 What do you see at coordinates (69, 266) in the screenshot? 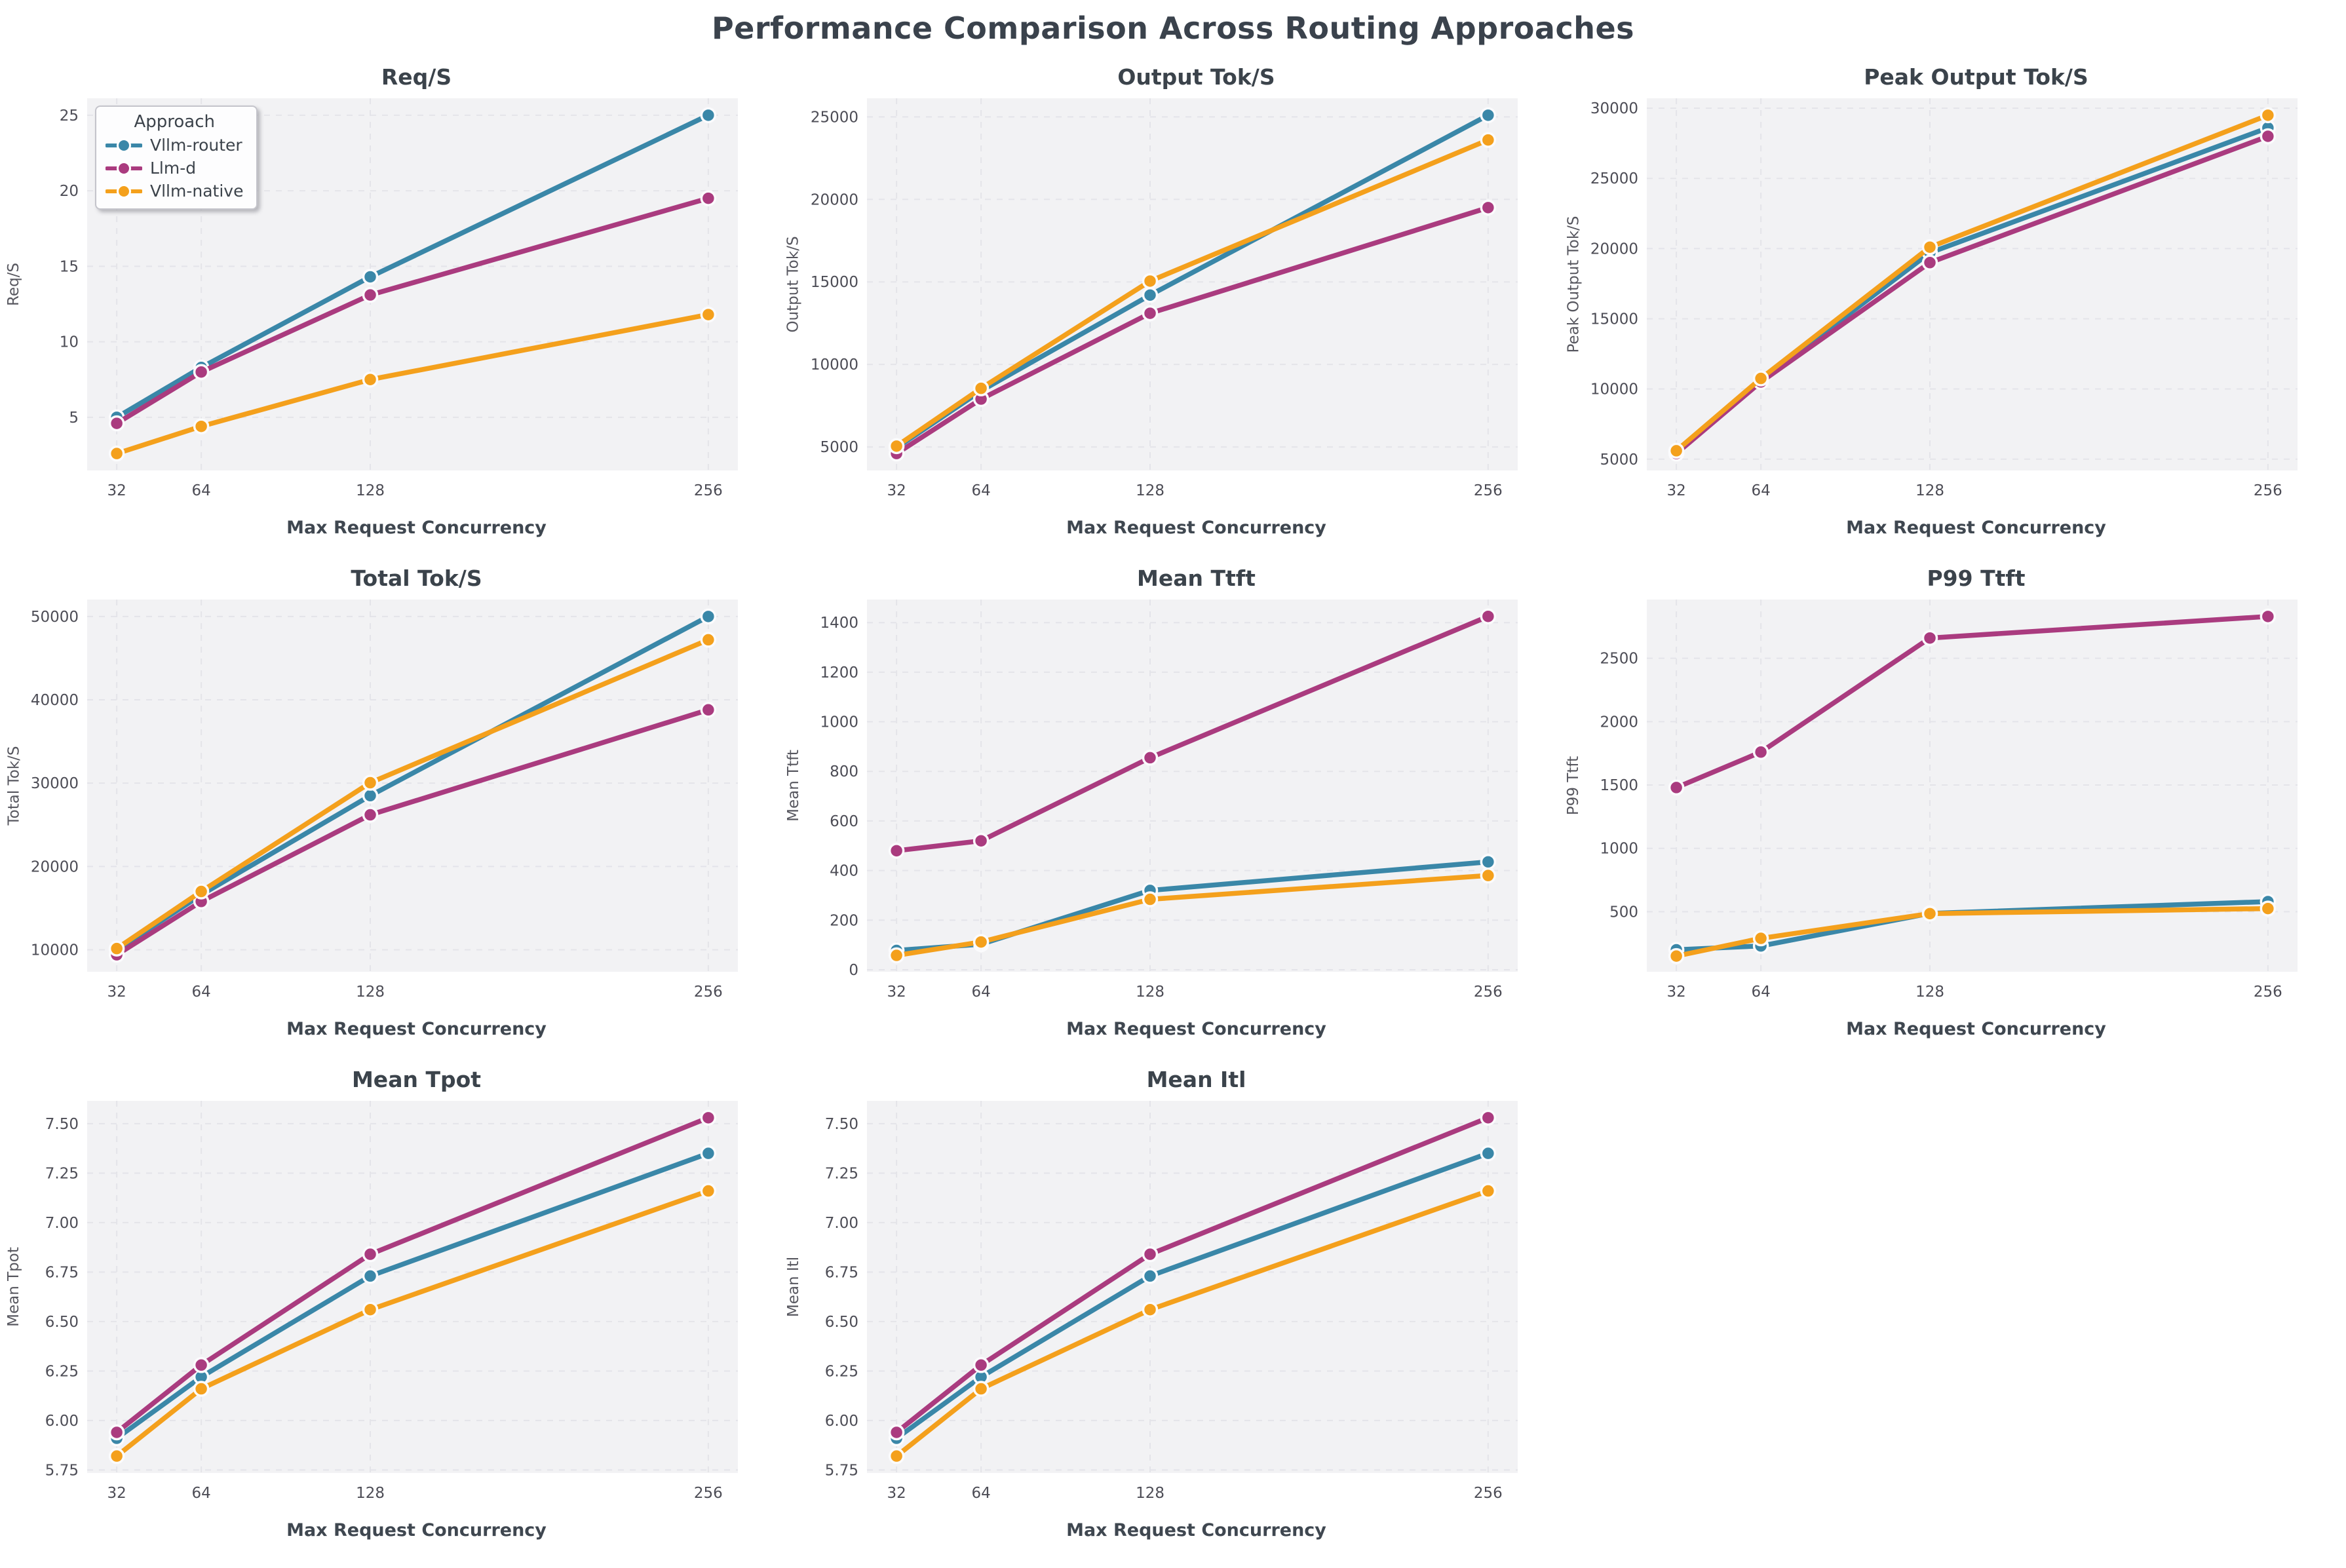
I see `y-tick-label: 15` at bounding box center [69, 266].